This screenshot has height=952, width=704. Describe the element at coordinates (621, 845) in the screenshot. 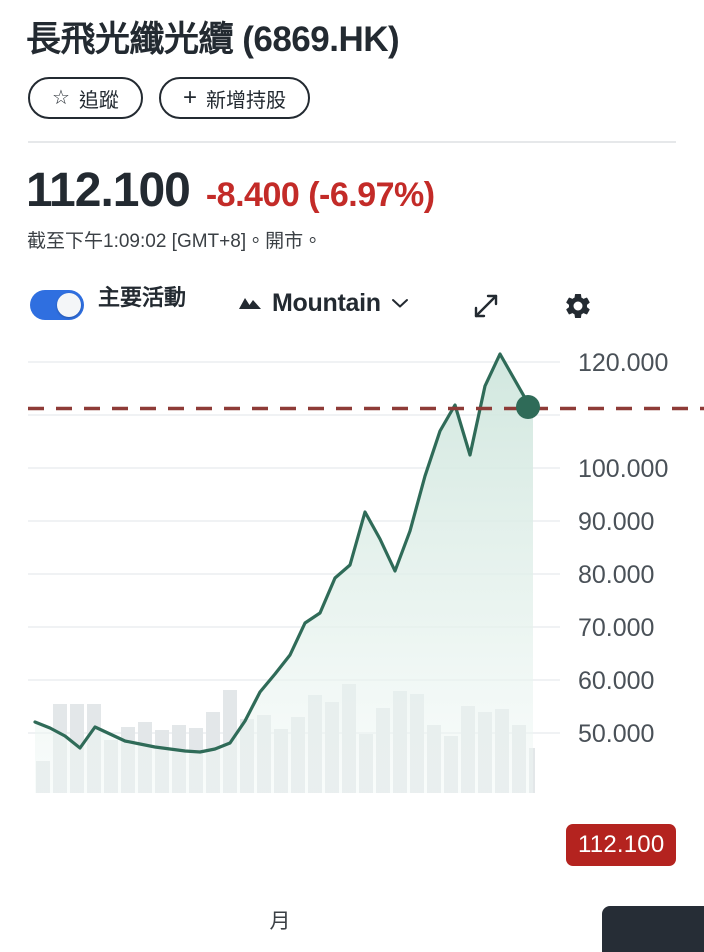

I see `current-price-badge: 112.100` at that location.